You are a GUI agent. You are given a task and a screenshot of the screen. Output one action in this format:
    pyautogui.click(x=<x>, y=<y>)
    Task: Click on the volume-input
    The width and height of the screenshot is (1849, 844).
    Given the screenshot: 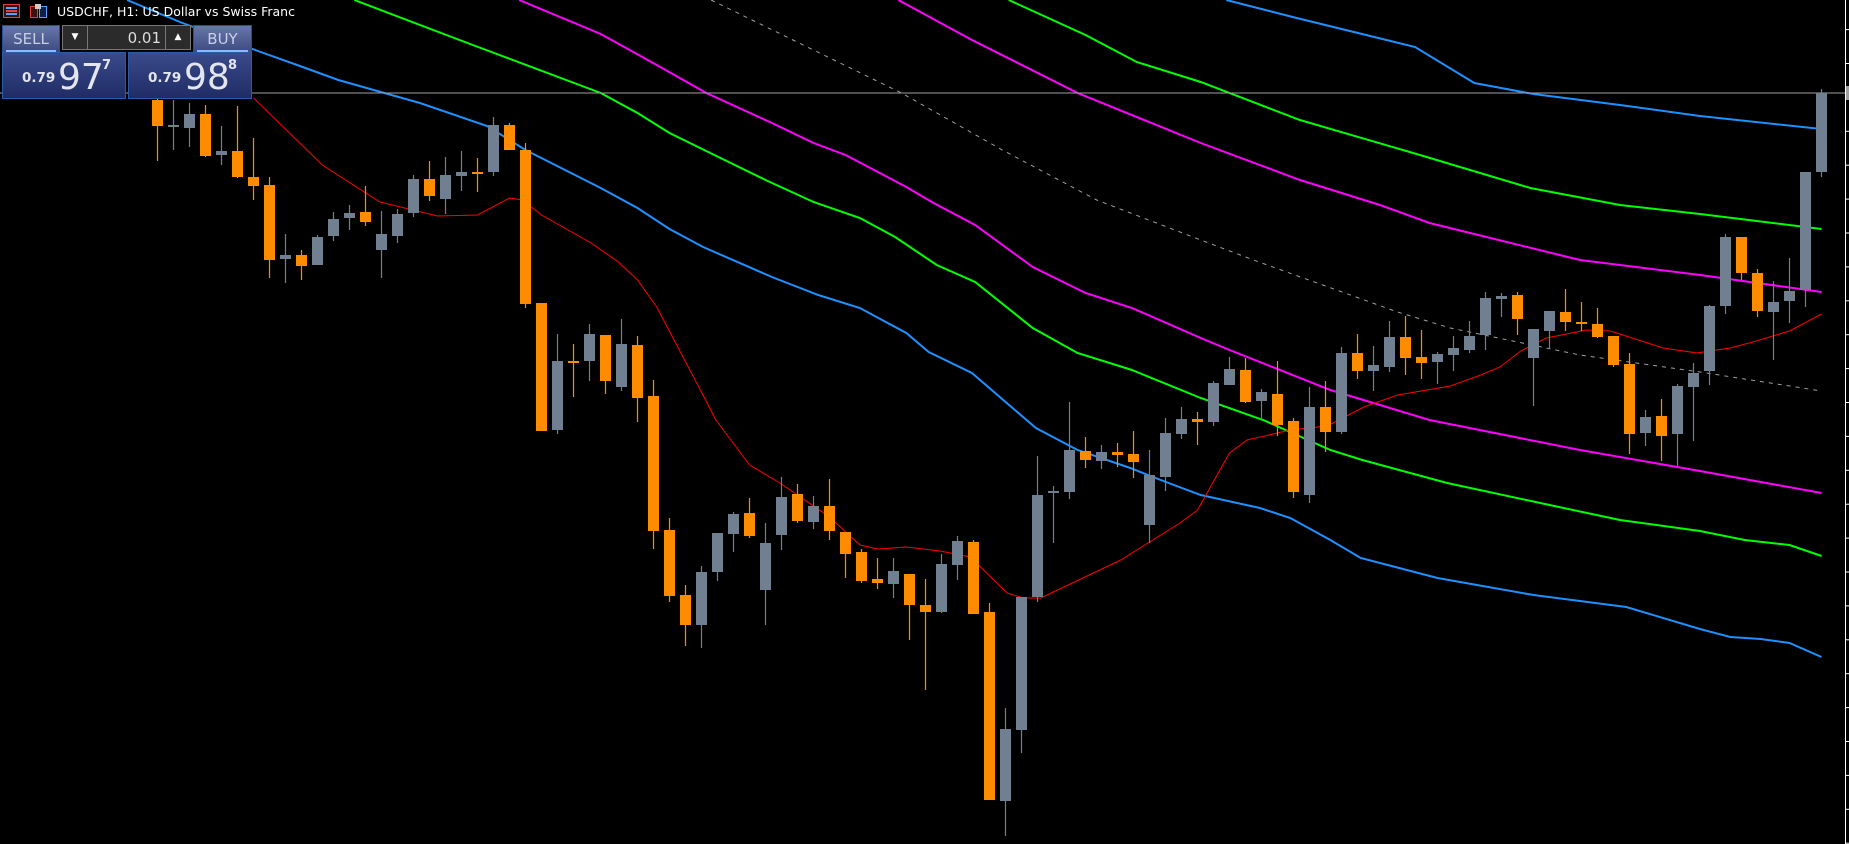 What is the action you would take?
    pyautogui.click(x=126, y=37)
    